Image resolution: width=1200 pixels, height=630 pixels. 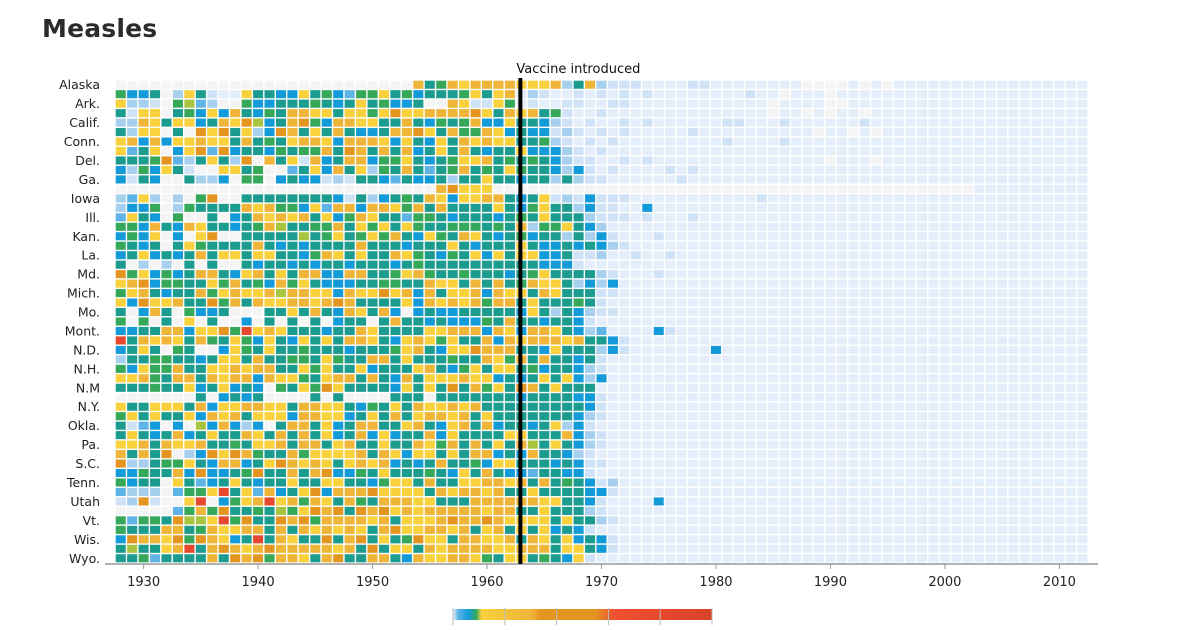 What do you see at coordinates (89, 406) in the screenshot?
I see `row-label: N.Y.` at bounding box center [89, 406].